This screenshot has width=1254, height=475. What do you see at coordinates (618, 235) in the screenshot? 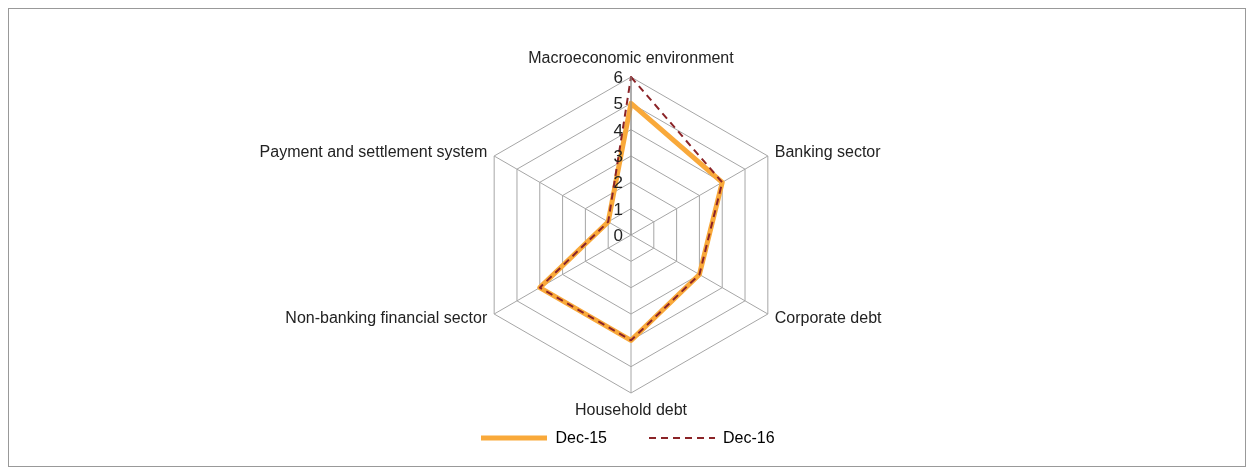
I see `y-tick-label: 0` at bounding box center [618, 235].